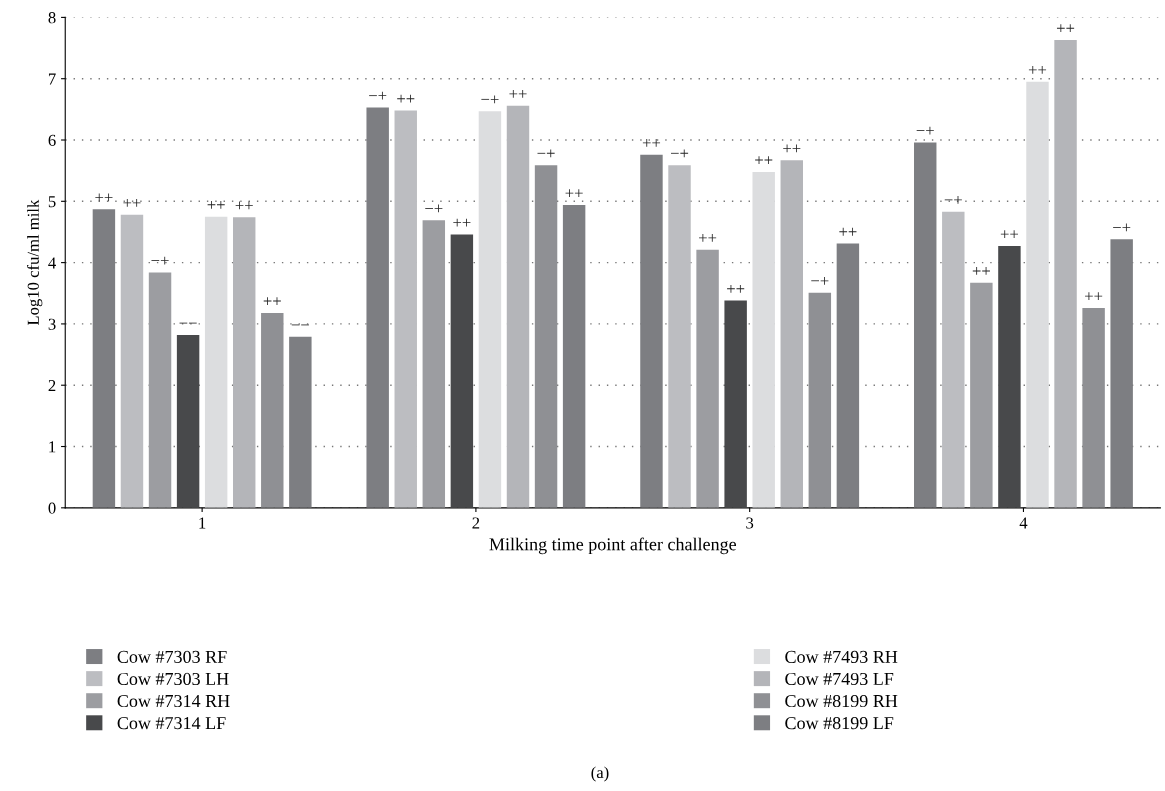 This screenshot has width=1165, height=791. What do you see at coordinates (52, 263) in the screenshot?
I see `y-tick-label: 4` at bounding box center [52, 263].